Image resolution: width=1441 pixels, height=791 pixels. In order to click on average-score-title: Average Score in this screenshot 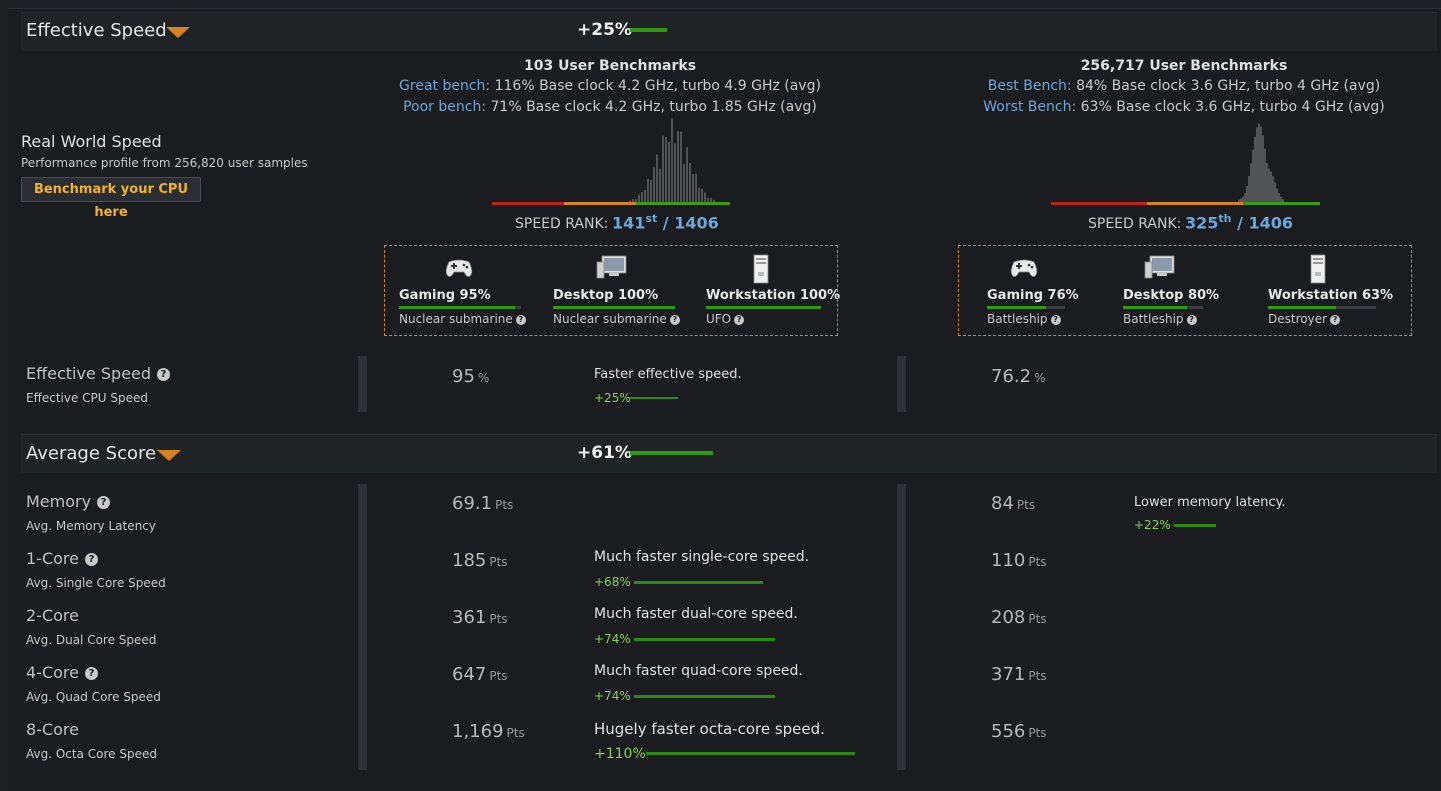, I will do `click(91, 453)`.